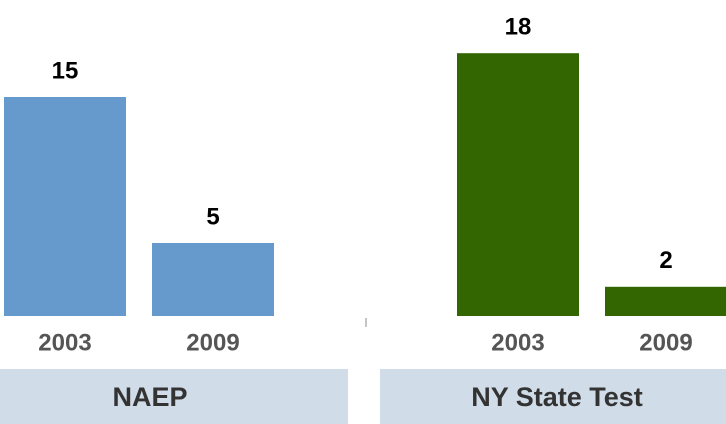 This screenshot has width=726, height=424. What do you see at coordinates (518, 27) in the screenshot?
I see `data-label: 18` at bounding box center [518, 27].